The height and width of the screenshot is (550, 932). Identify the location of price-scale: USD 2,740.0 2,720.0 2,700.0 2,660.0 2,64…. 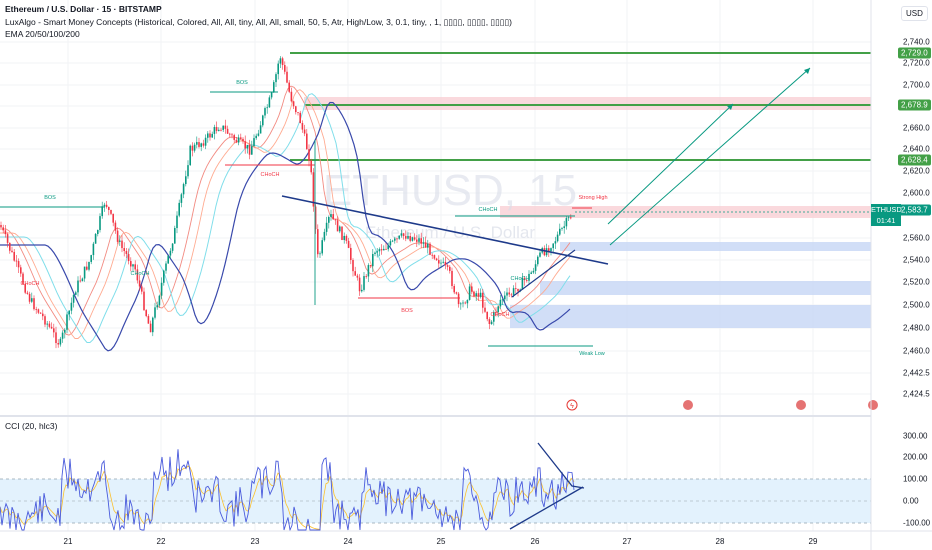
(901, 275).